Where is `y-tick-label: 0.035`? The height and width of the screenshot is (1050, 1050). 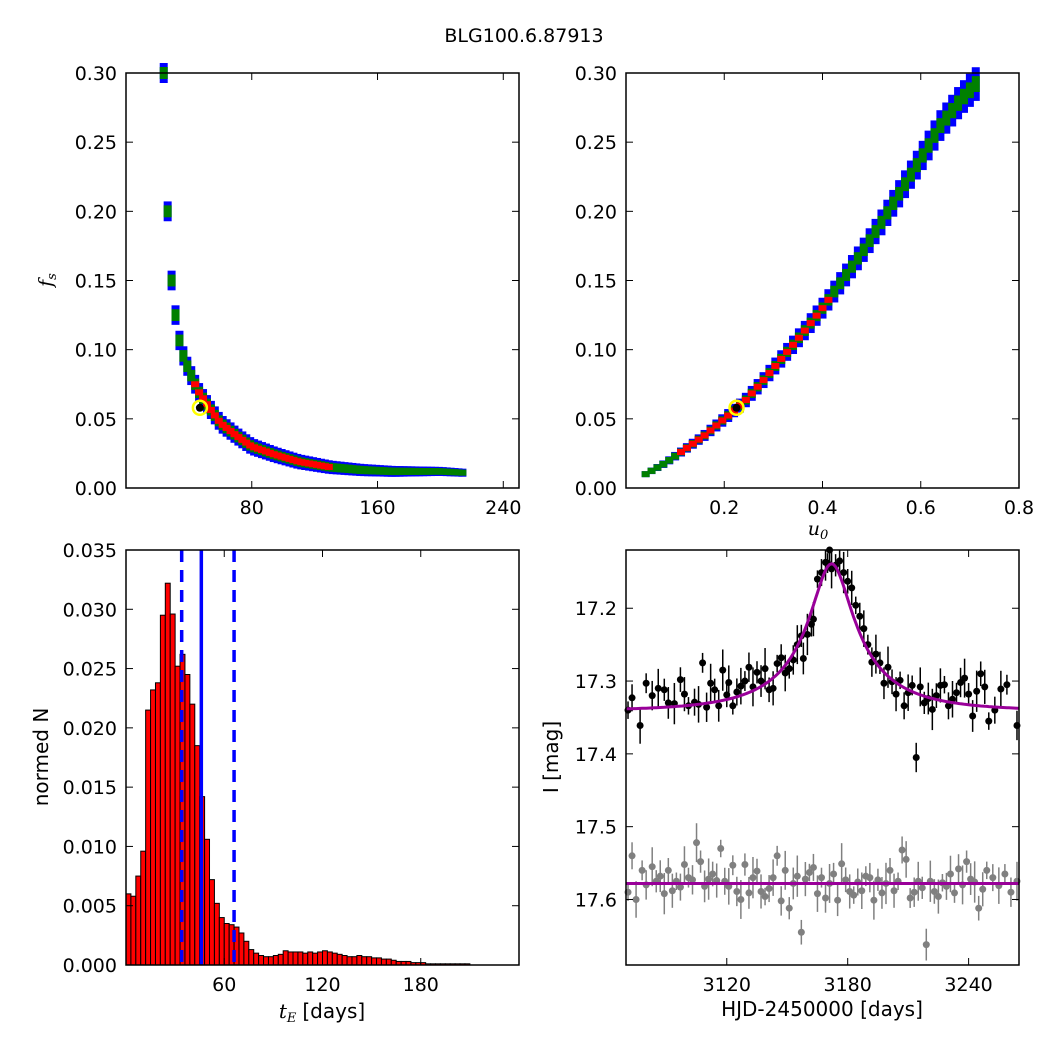 y-tick-label: 0.035 is located at coordinates (90, 551).